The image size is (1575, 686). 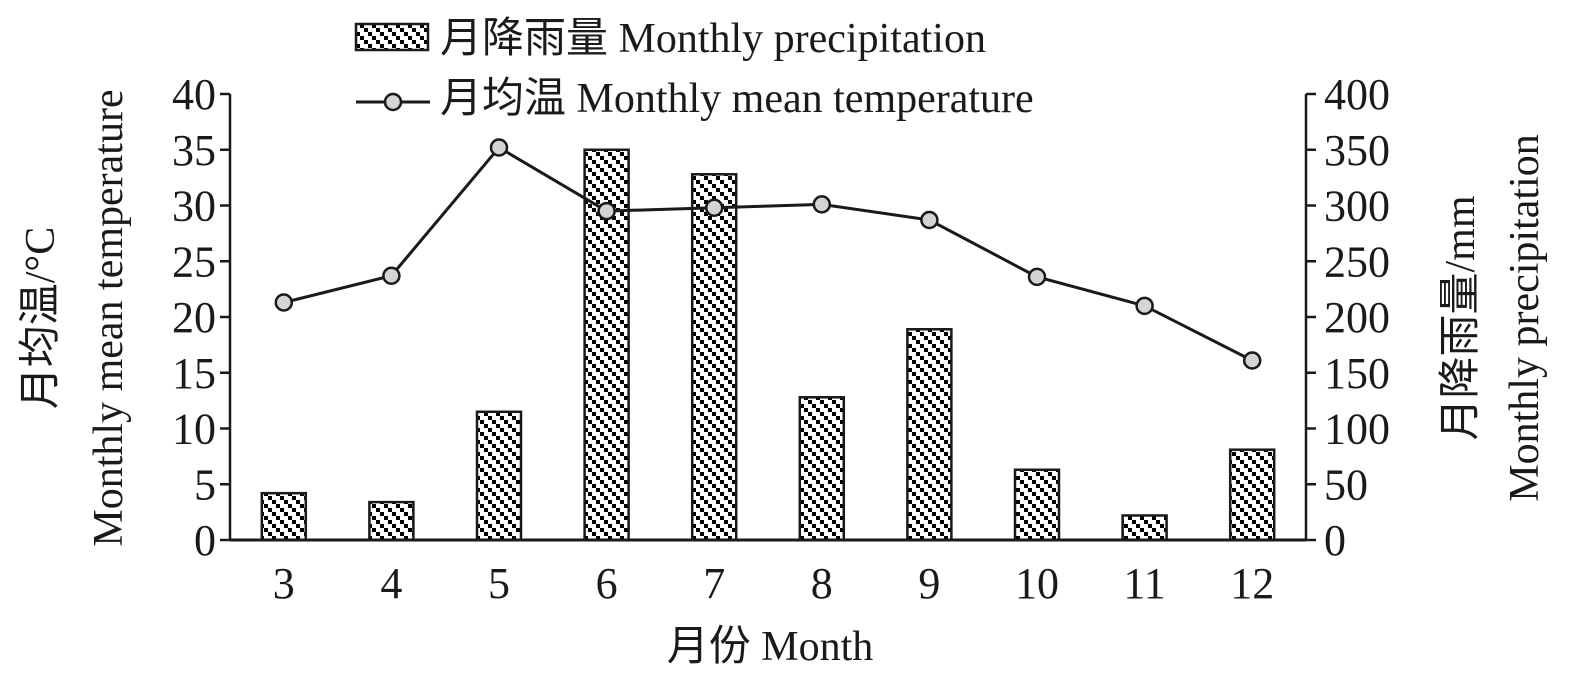 What do you see at coordinates (41, 318) in the screenshot?
I see `left-axis-title-line2: 月均温/°C` at bounding box center [41, 318].